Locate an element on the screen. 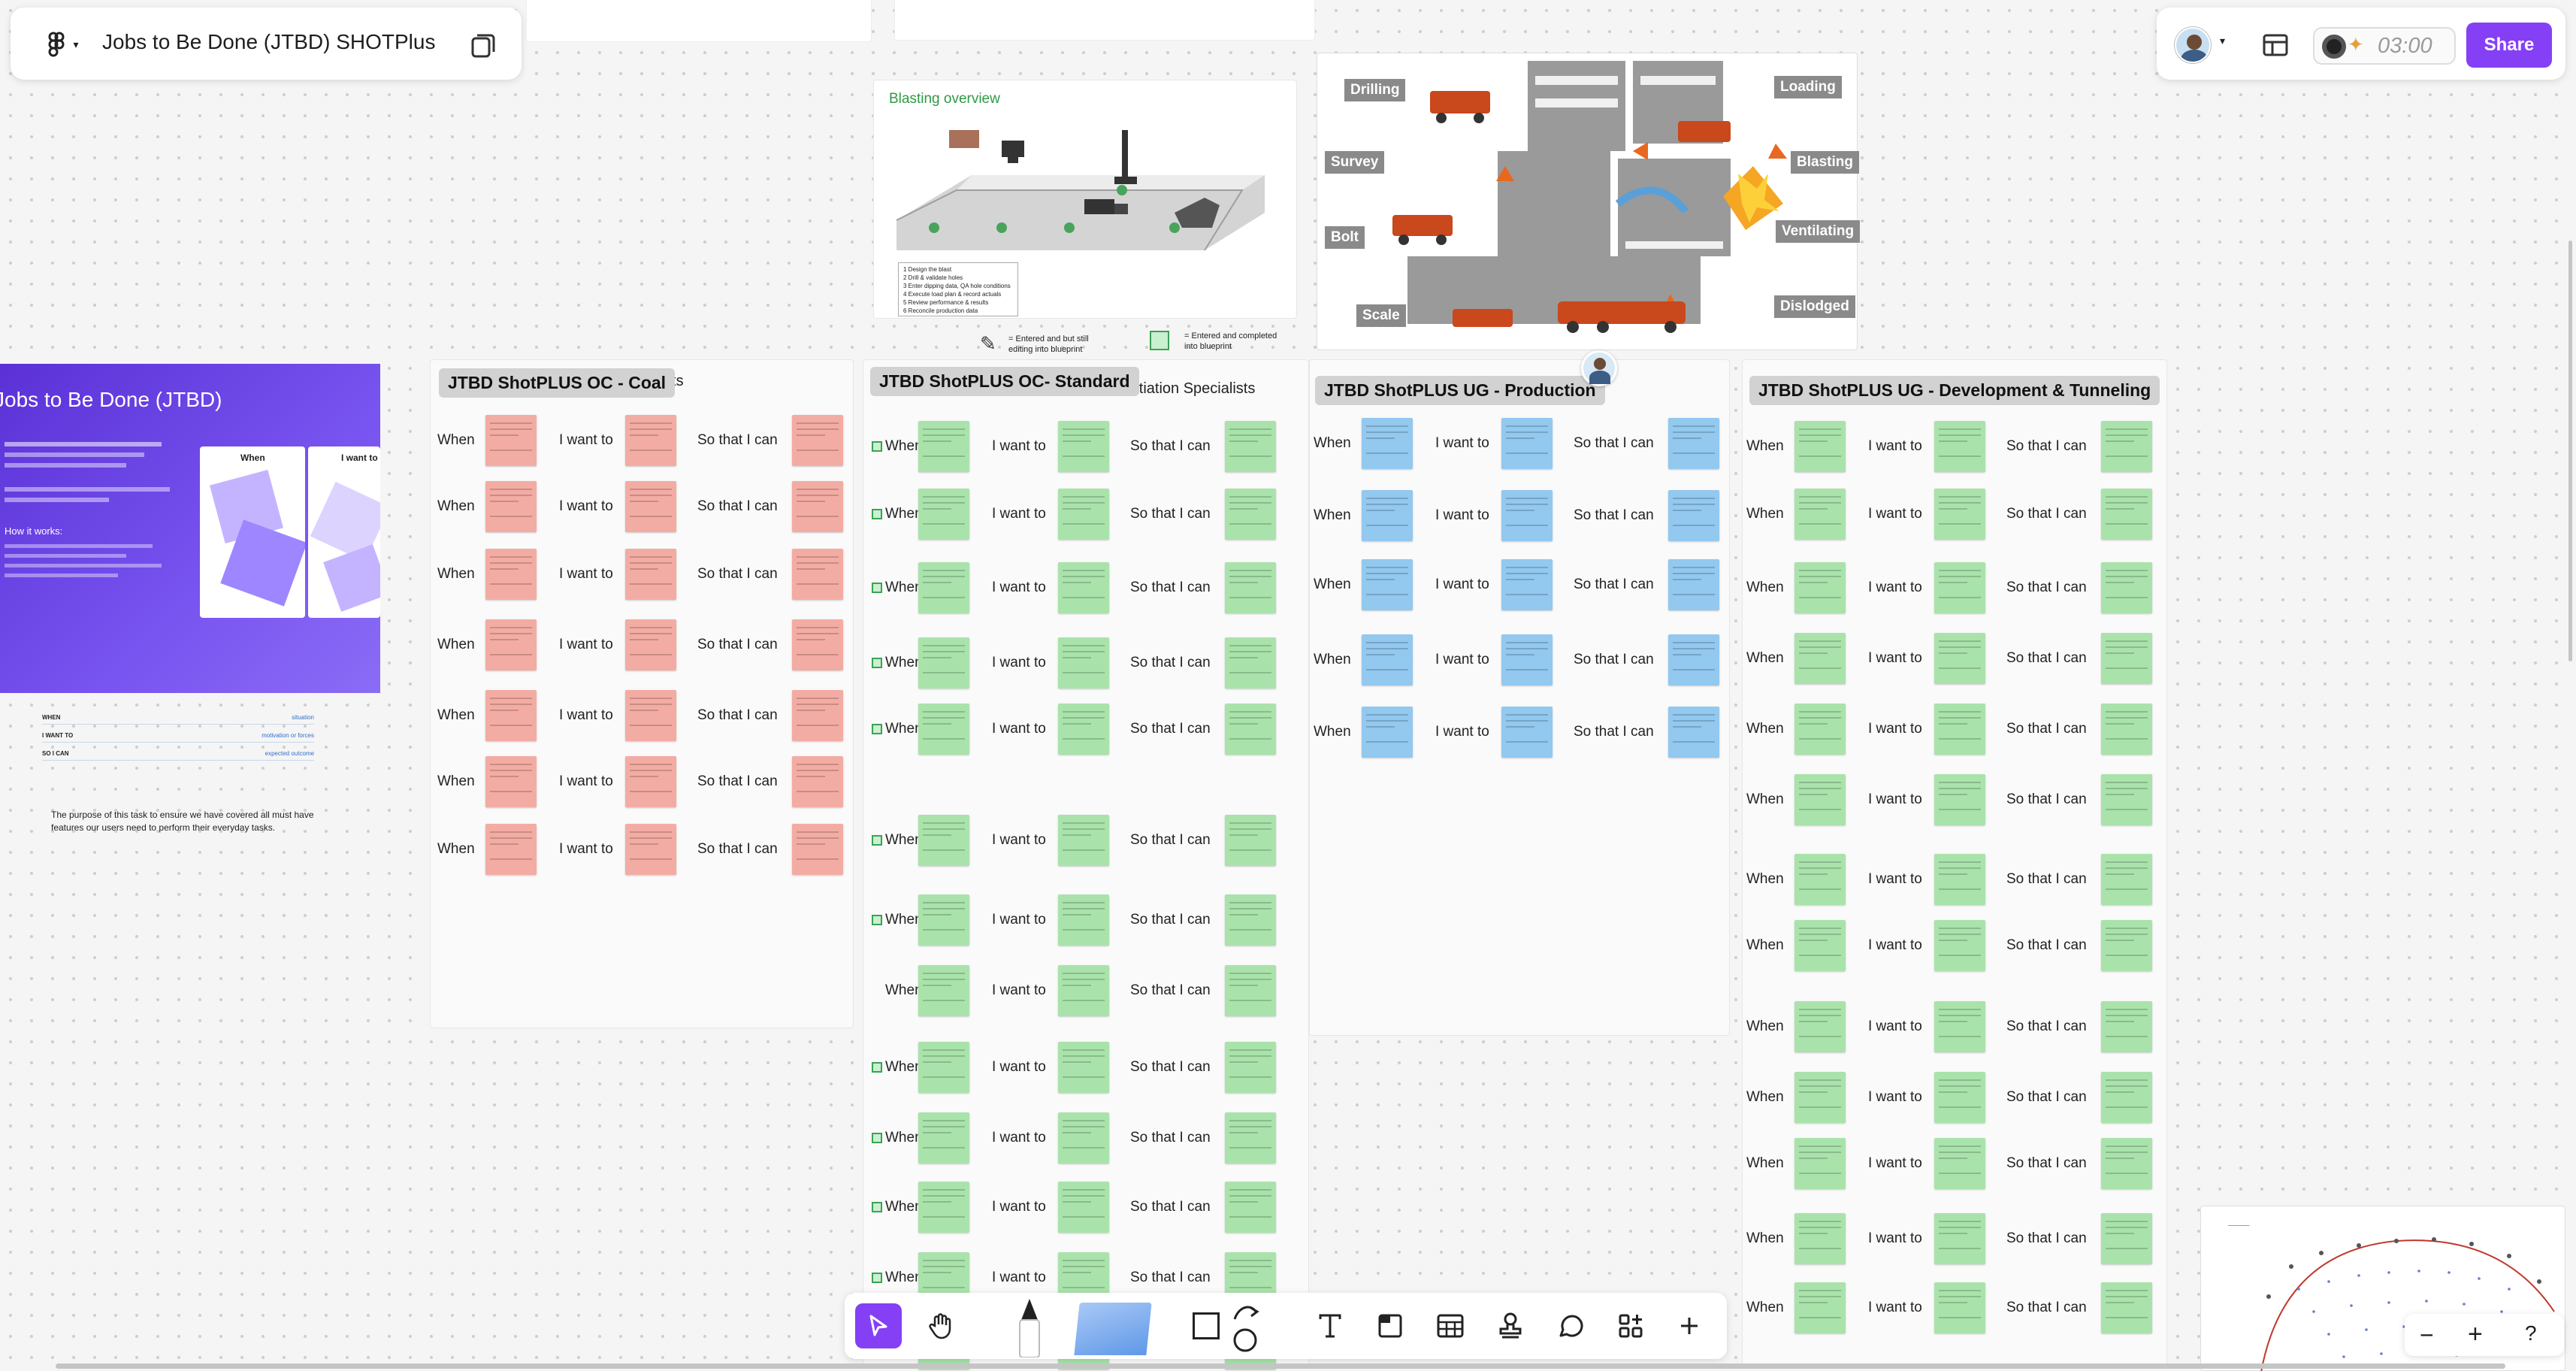 The width and height of the screenshot is (2576, 1371). main-menu-button: ▾ is located at coordinates (63, 44).